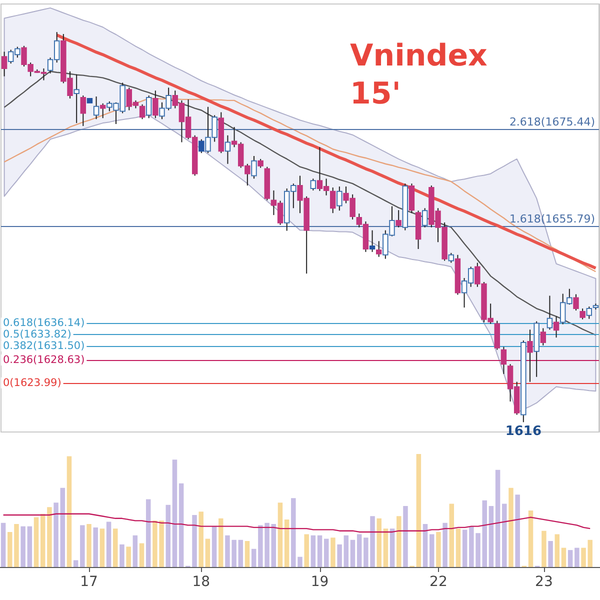  Describe the element at coordinates (201, 582) in the screenshot. I see `x-tick-label: 18` at that location.